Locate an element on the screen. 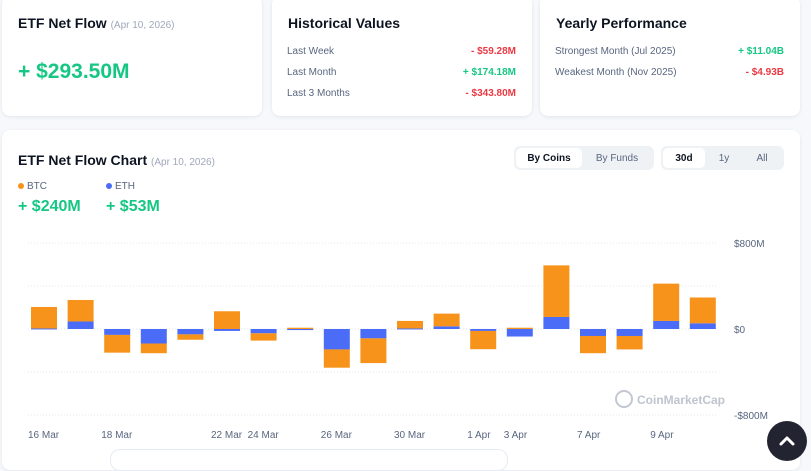 This screenshot has height=471, width=811. row-value: + $11.04B is located at coordinates (761, 51).